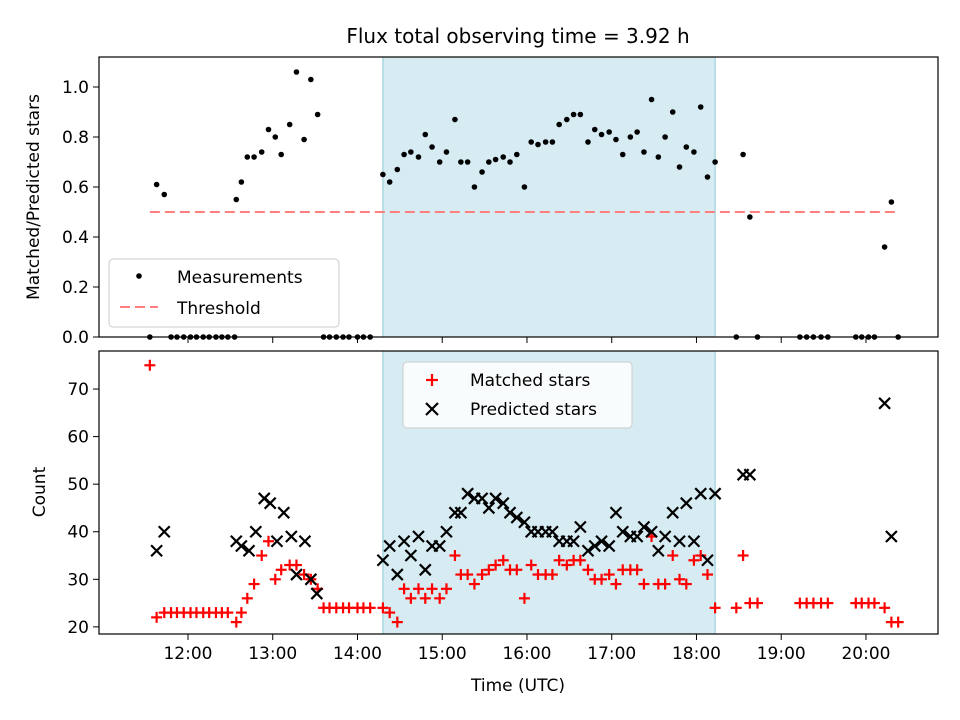 The width and height of the screenshot is (960, 720). I want to click on bottom-legend-box, so click(517, 395).